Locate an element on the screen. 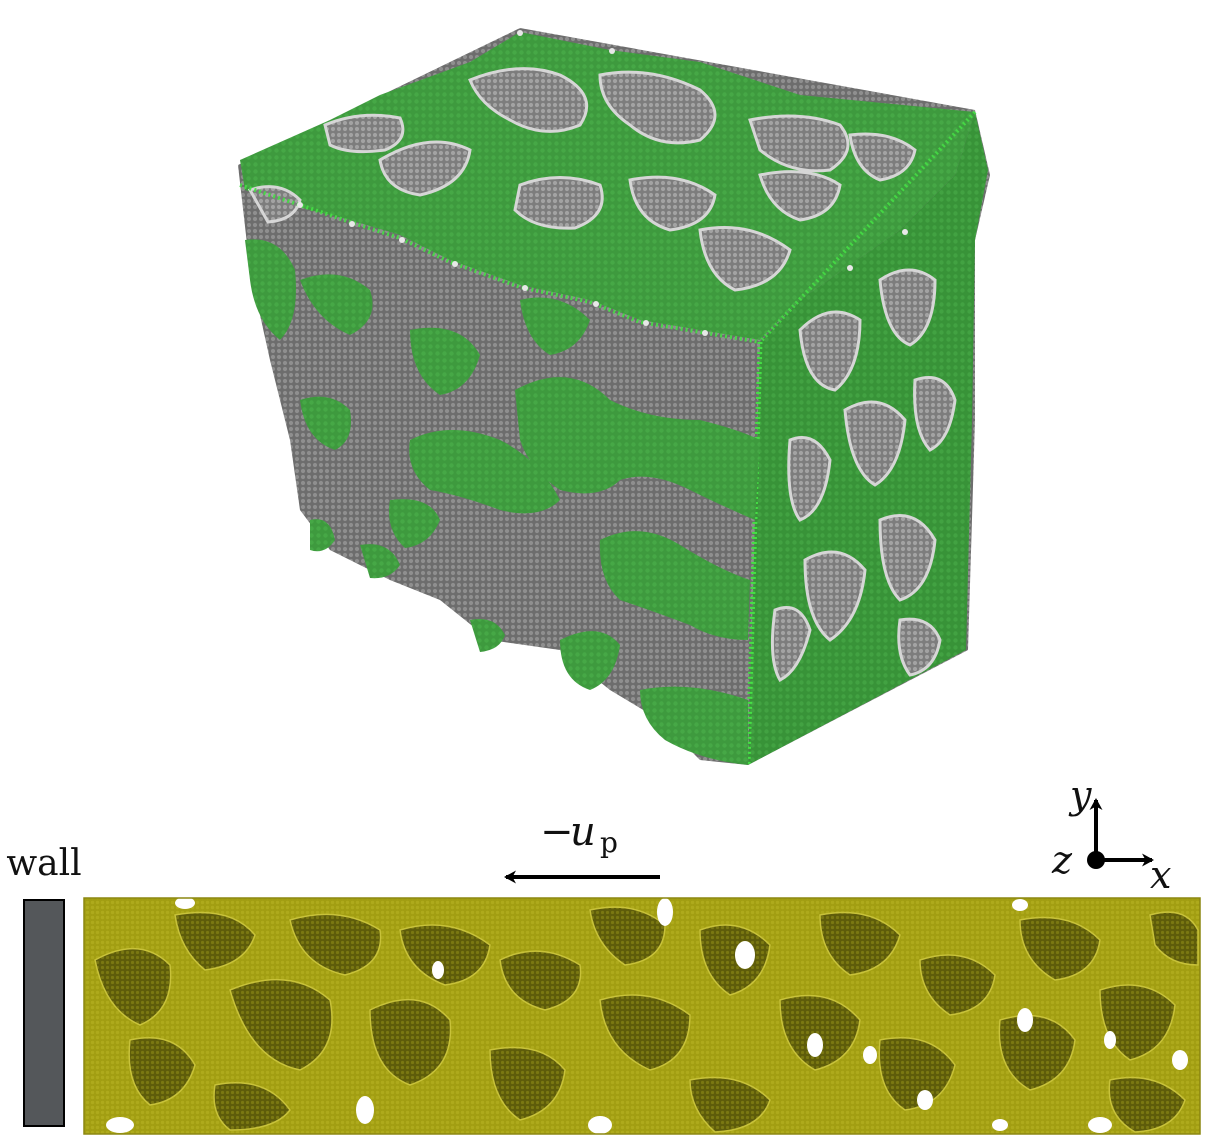  cube-vertical-edge is located at coordinates (754, 553).